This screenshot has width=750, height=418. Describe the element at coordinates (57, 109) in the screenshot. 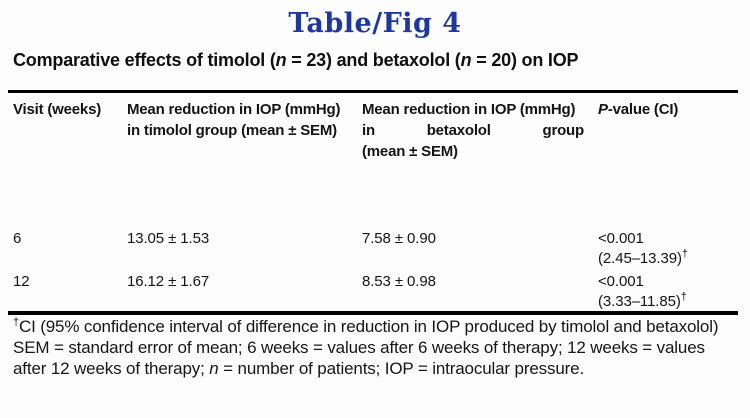

I see `column-header-visit: Visit (weeks)` at that location.